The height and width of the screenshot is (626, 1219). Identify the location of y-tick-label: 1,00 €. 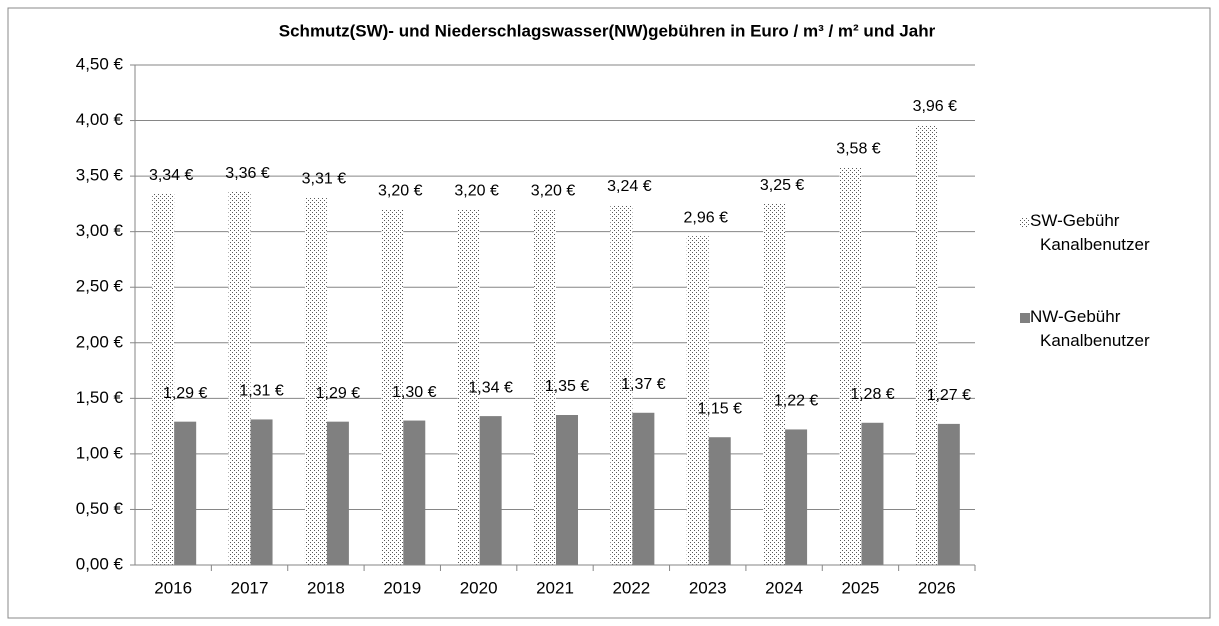
(100, 452).